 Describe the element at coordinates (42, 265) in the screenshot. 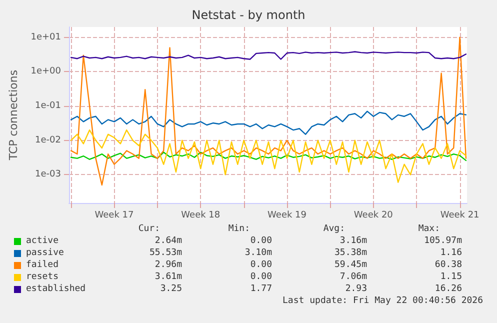

I see `legend-label: failed` at that location.